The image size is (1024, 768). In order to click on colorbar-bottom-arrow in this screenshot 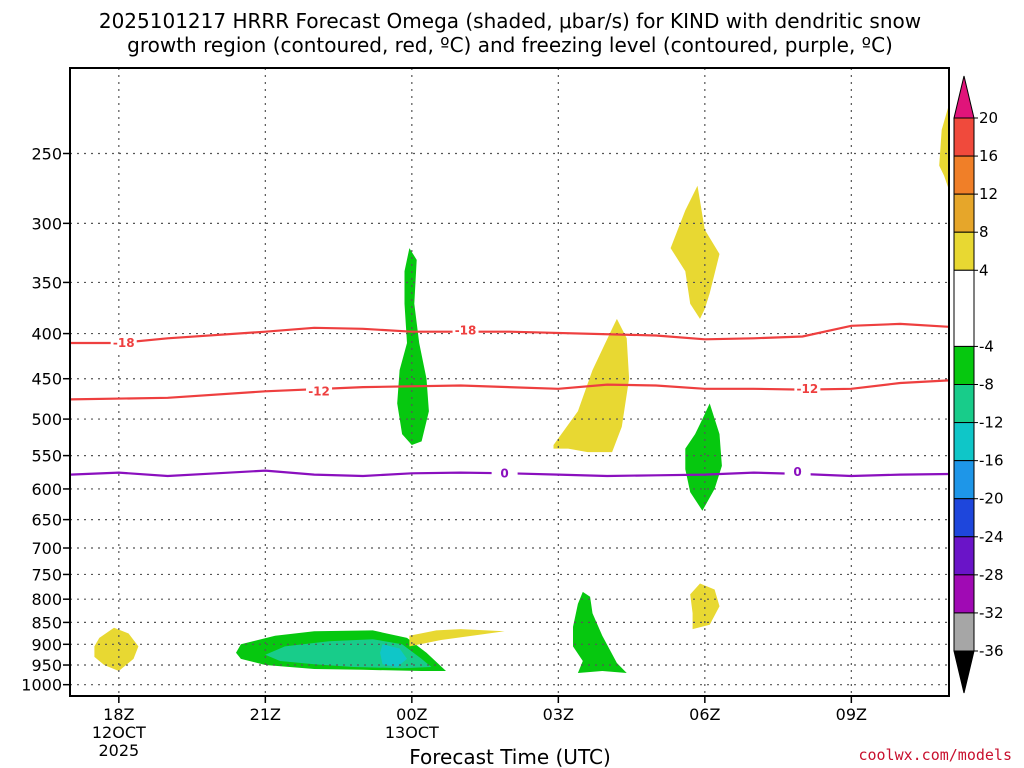, I will do `click(964, 672)`.